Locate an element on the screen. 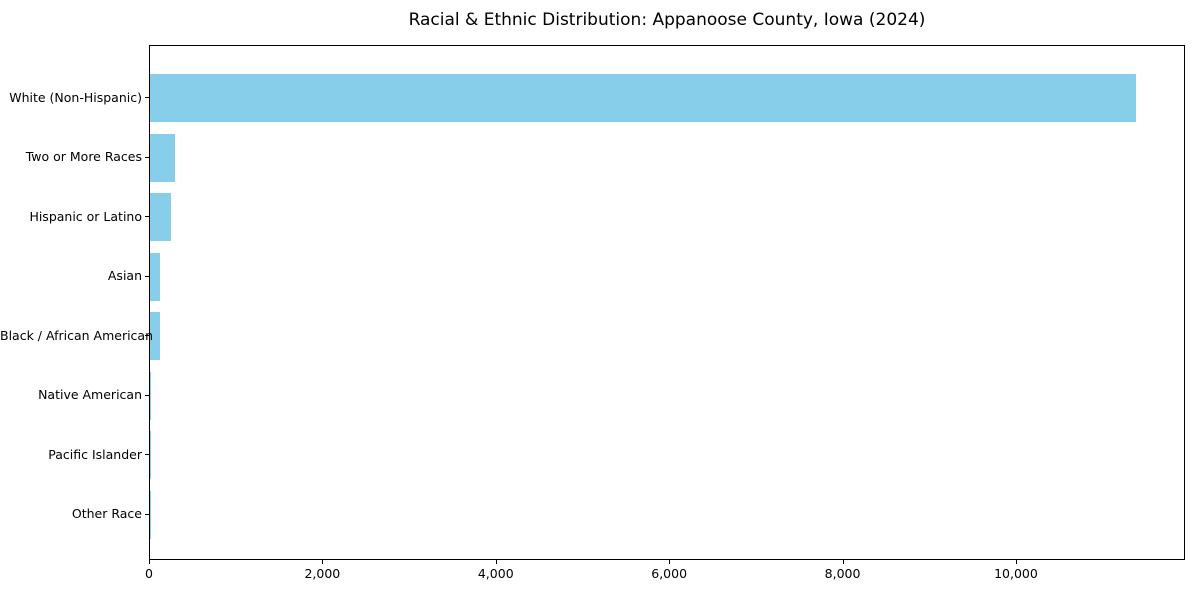 This screenshot has width=1200, height=600. y-tick-label: Pacific Islander is located at coordinates (95, 454).